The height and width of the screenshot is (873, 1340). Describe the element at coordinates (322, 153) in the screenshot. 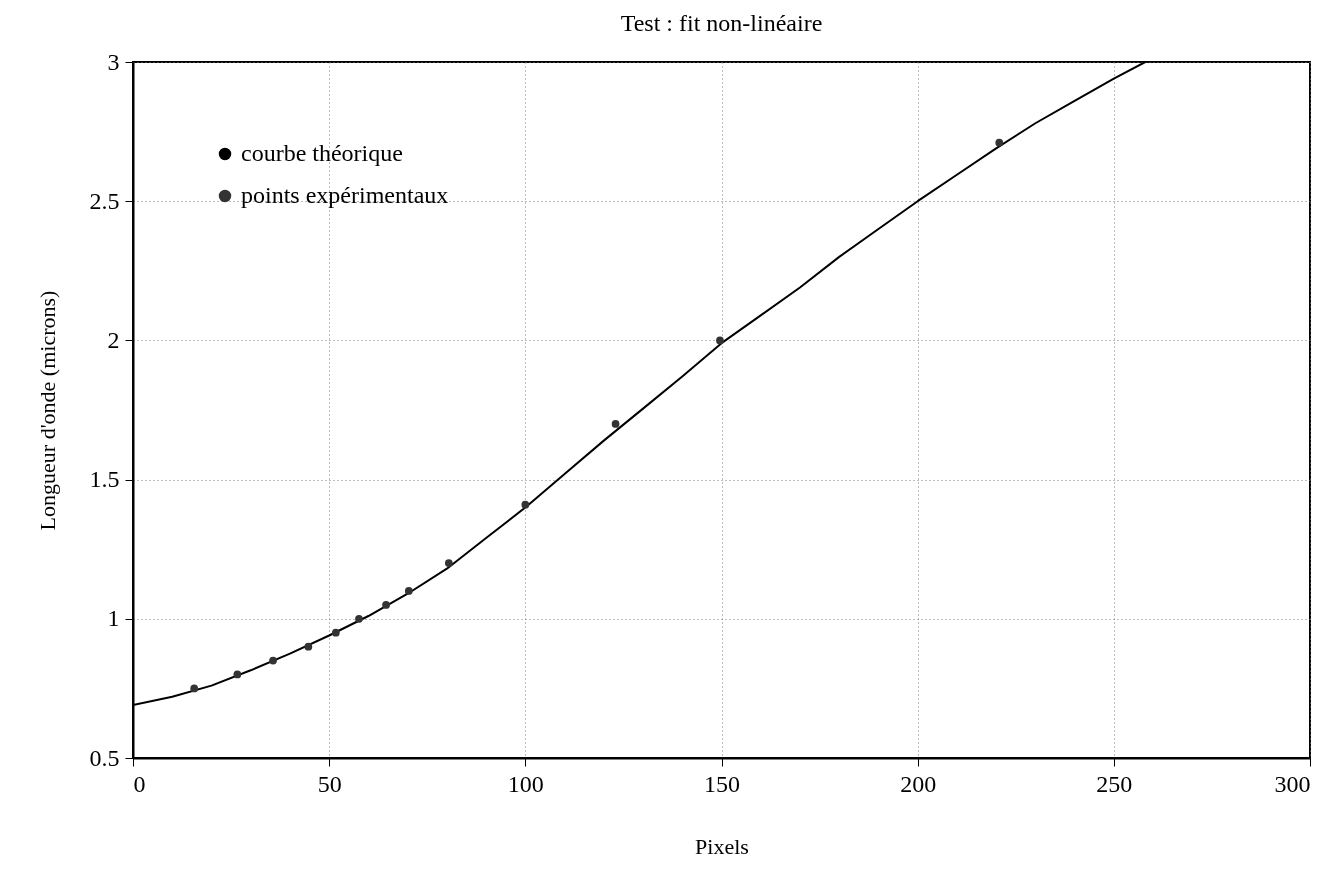

I see `legend-label: courbe théorique` at that location.